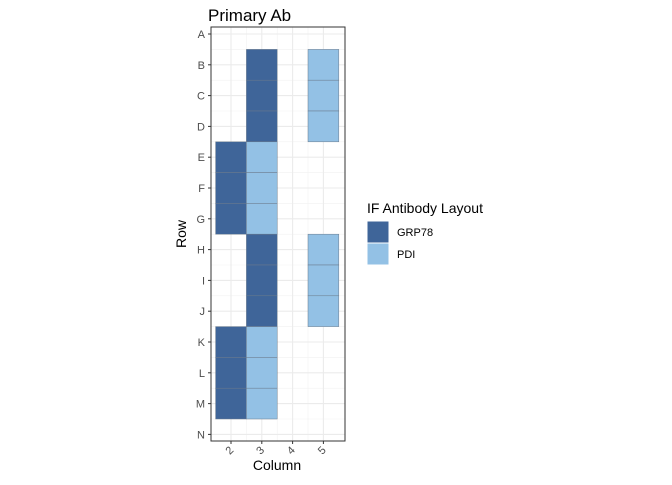 Image resolution: width=672 pixels, height=485 pixels. Describe the element at coordinates (181, 233) in the screenshot. I see `y-axis-title: Row` at that location.